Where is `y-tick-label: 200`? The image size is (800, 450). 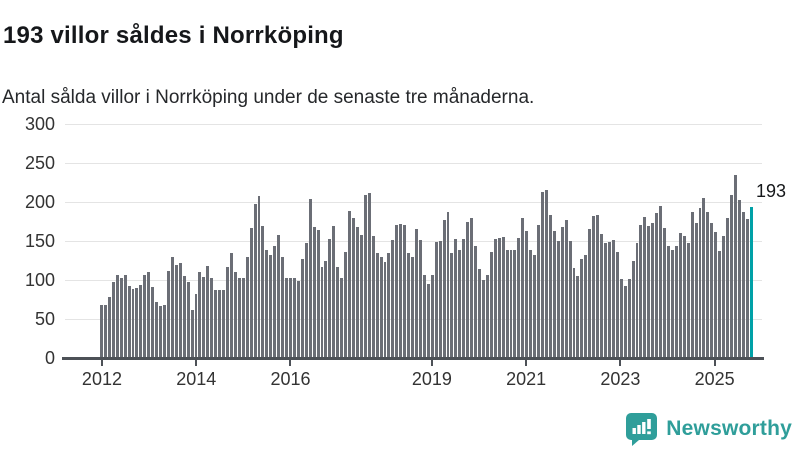 y-tick-label: 200 is located at coordinates (39, 202).